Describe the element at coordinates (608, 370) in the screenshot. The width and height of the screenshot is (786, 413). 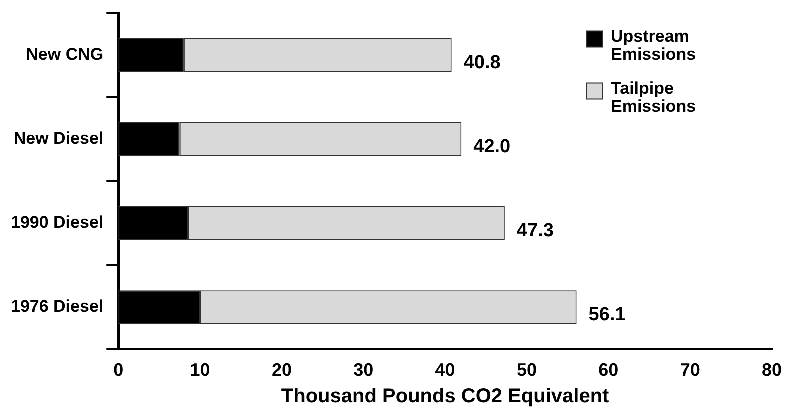
I see `x-tick-label: 60` at that location.